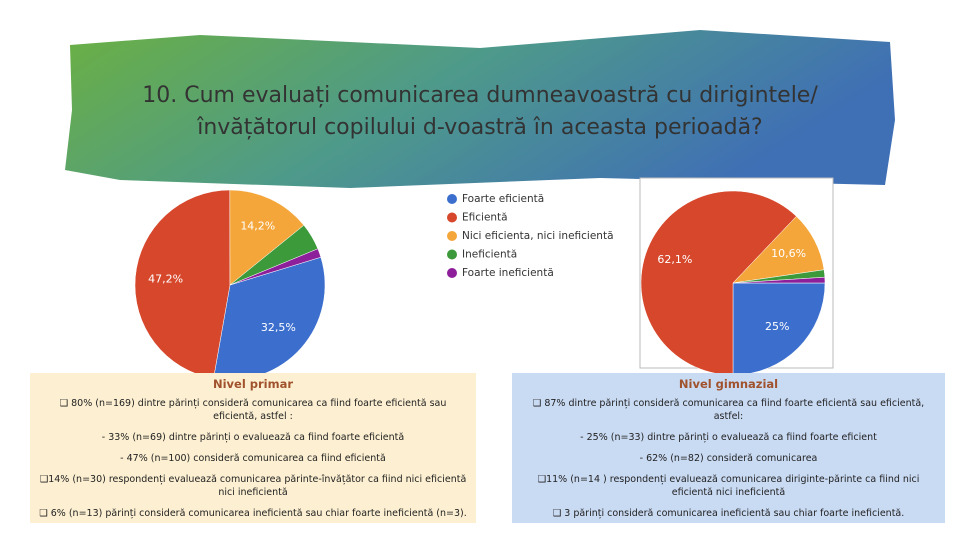 Image resolution: width=960 pixels, height=540 pixels. I want to click on legend-label: Nici eficienta, nici ineficientă, so click(538, 236).